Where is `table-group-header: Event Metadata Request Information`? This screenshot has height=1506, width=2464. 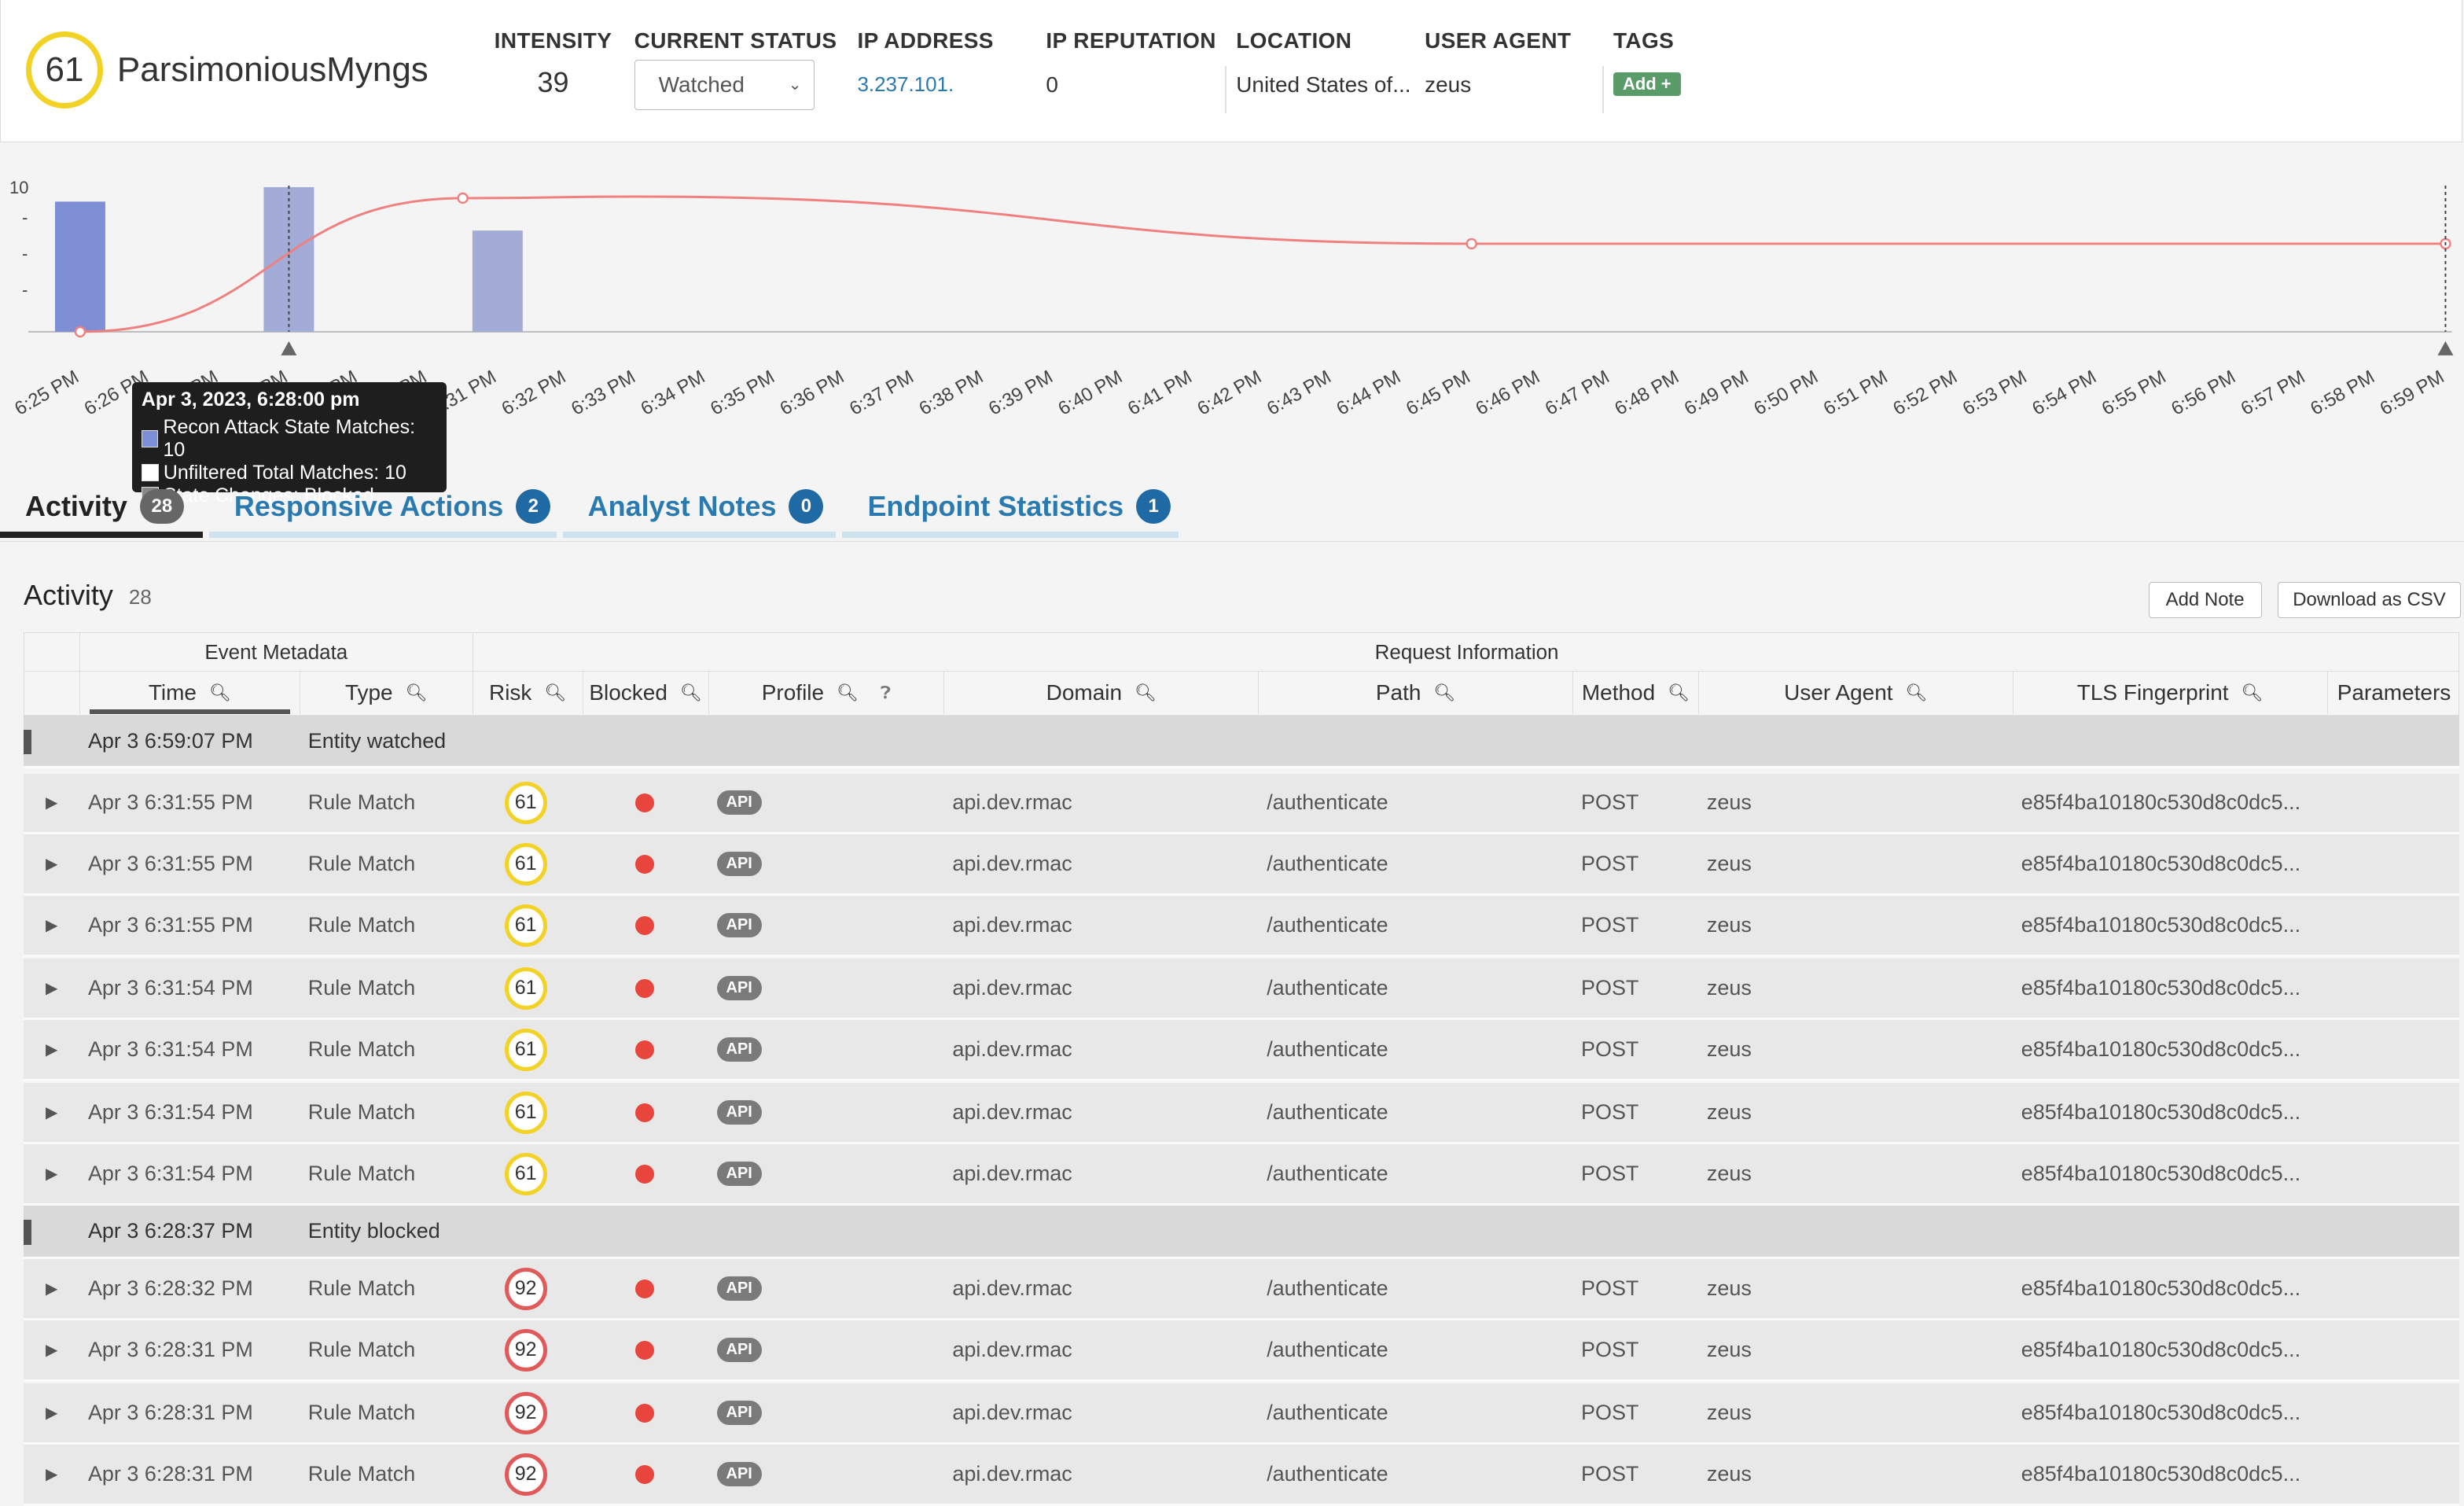
table-group-header: Event Metadata Request Information is located at coordinates (1241, 651).